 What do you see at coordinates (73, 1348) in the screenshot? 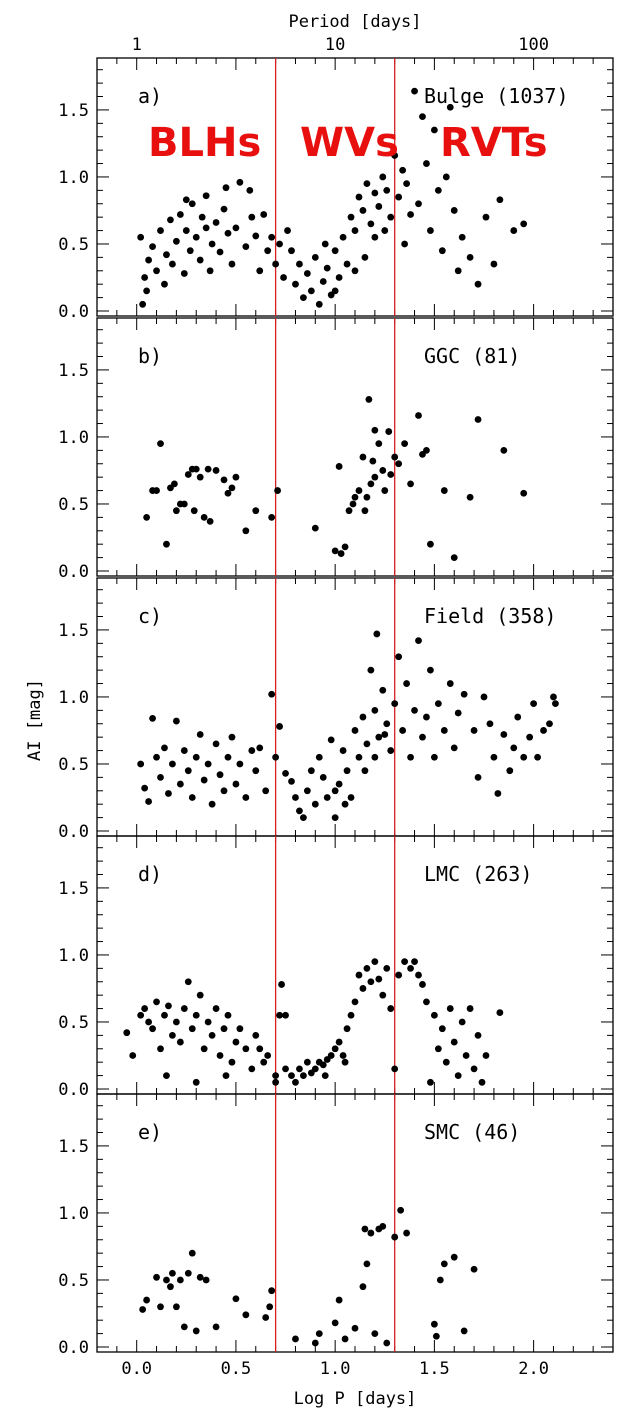
I see `y-tick-label: 0.0` at bounding box center [73, 1348].